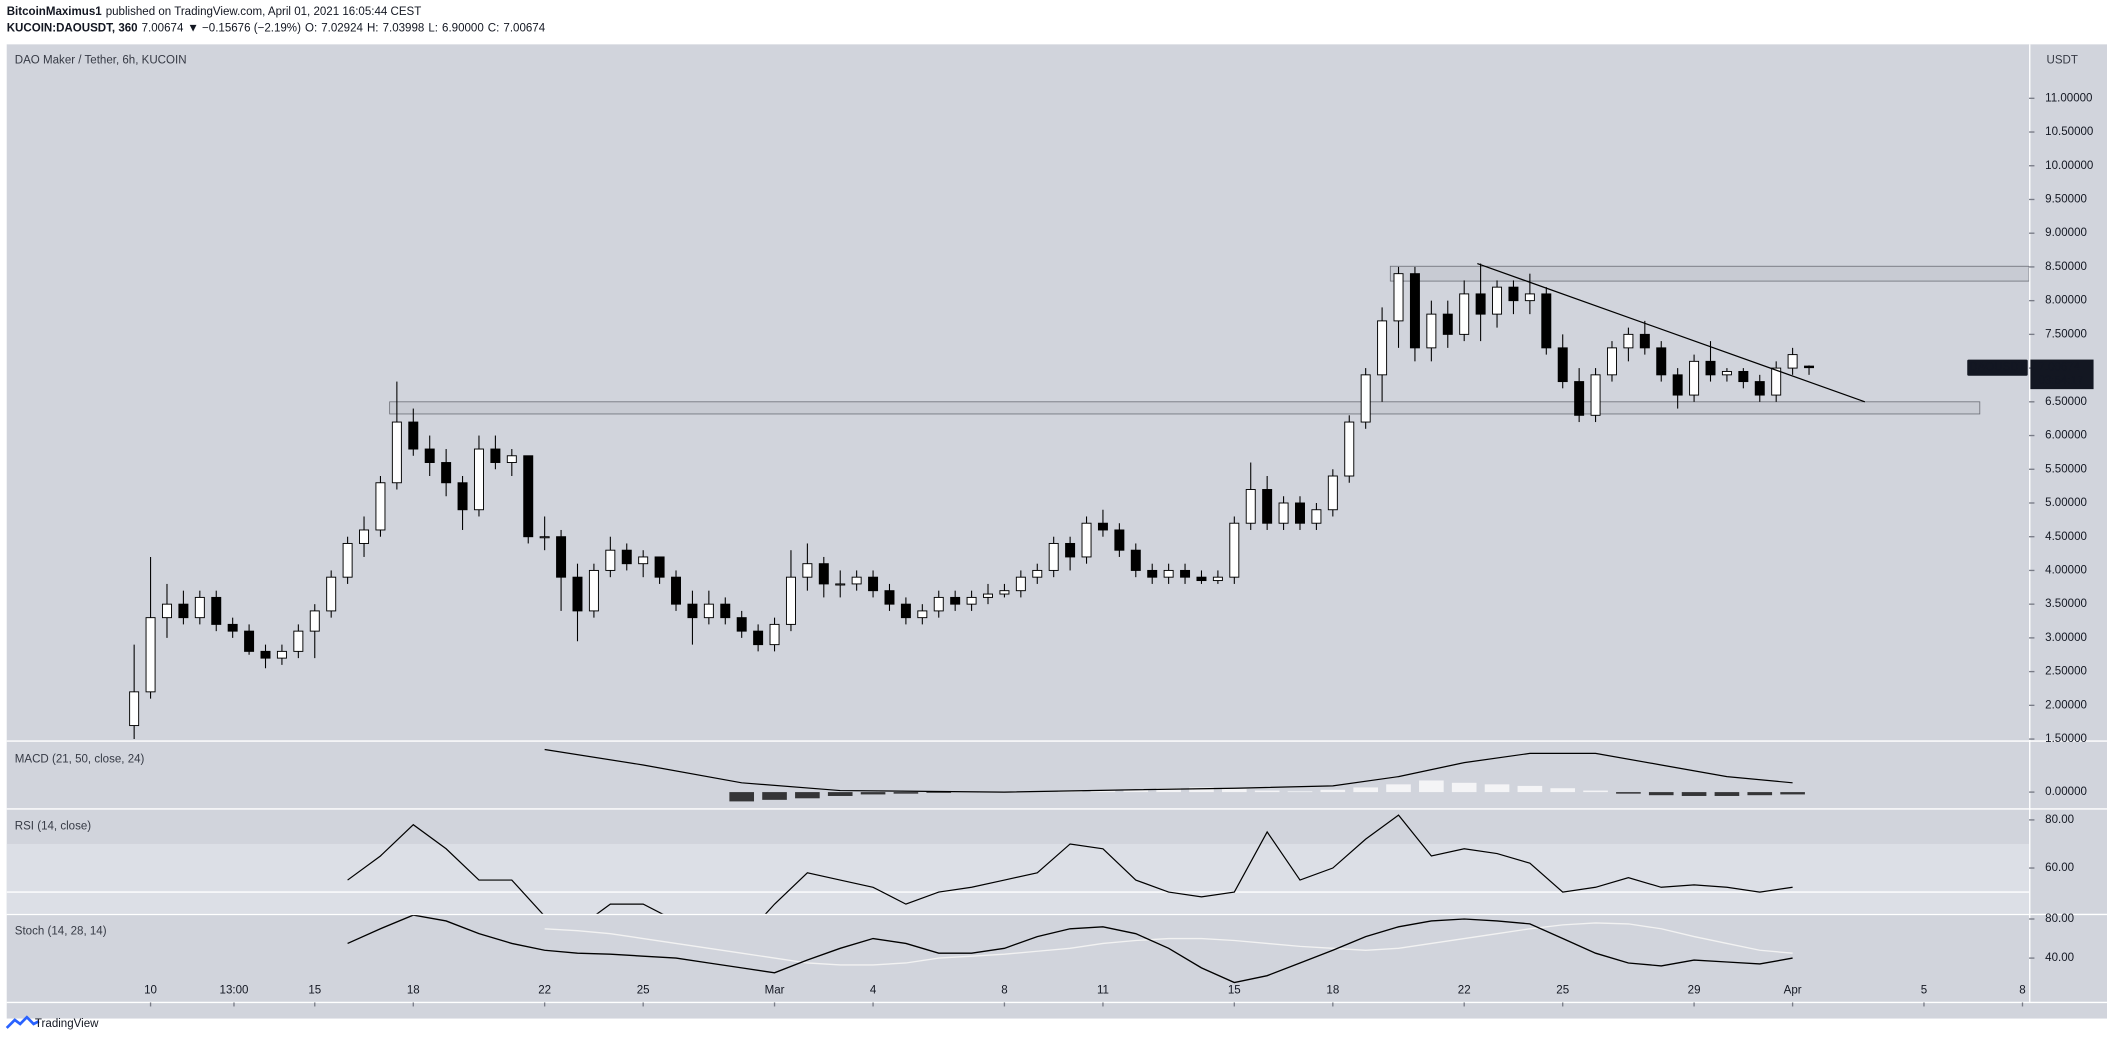 This screenshot has height=1041, width=2107. Describe the element at coordinates (404, 28) in the screenshot. I see `ohlc-value: 7.03998` at that location.